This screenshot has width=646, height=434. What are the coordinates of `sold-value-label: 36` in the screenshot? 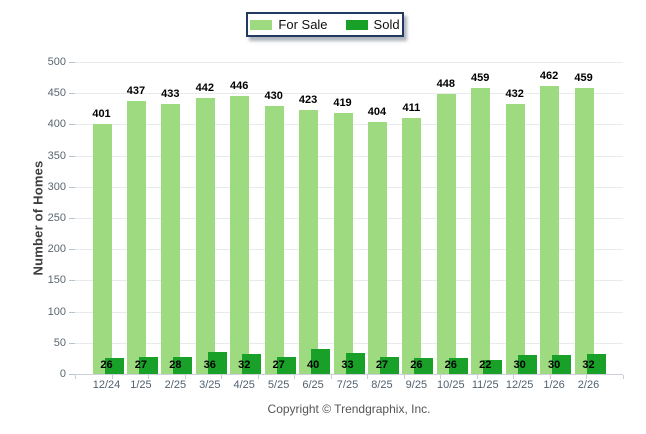 It's located at (209, 365).